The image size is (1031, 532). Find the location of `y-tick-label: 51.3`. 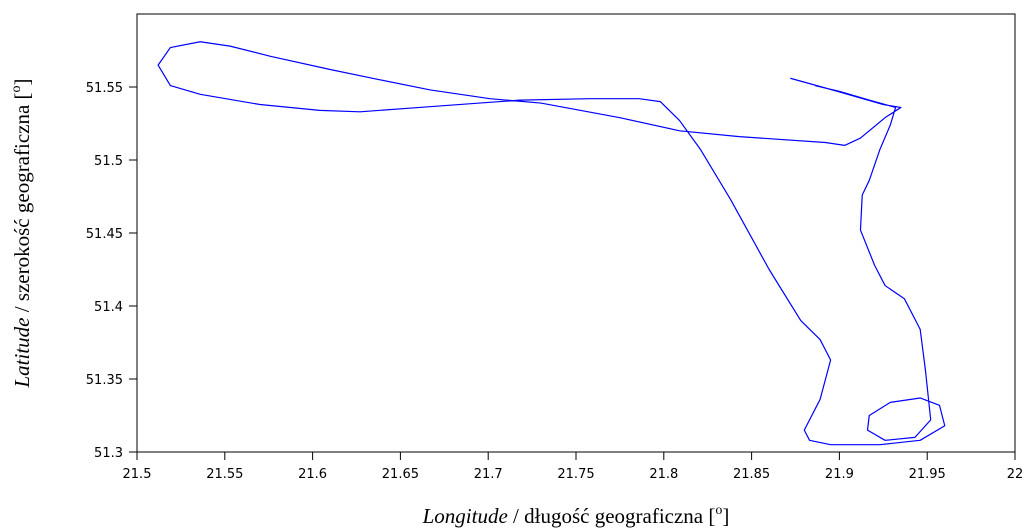

y-tick-label: 51.3 is located at coordinates (108, 453).